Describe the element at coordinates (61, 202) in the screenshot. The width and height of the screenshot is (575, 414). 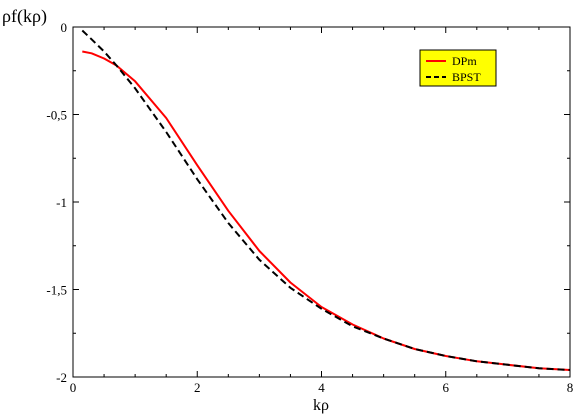
I see `y-tick-label: -1` at that location.